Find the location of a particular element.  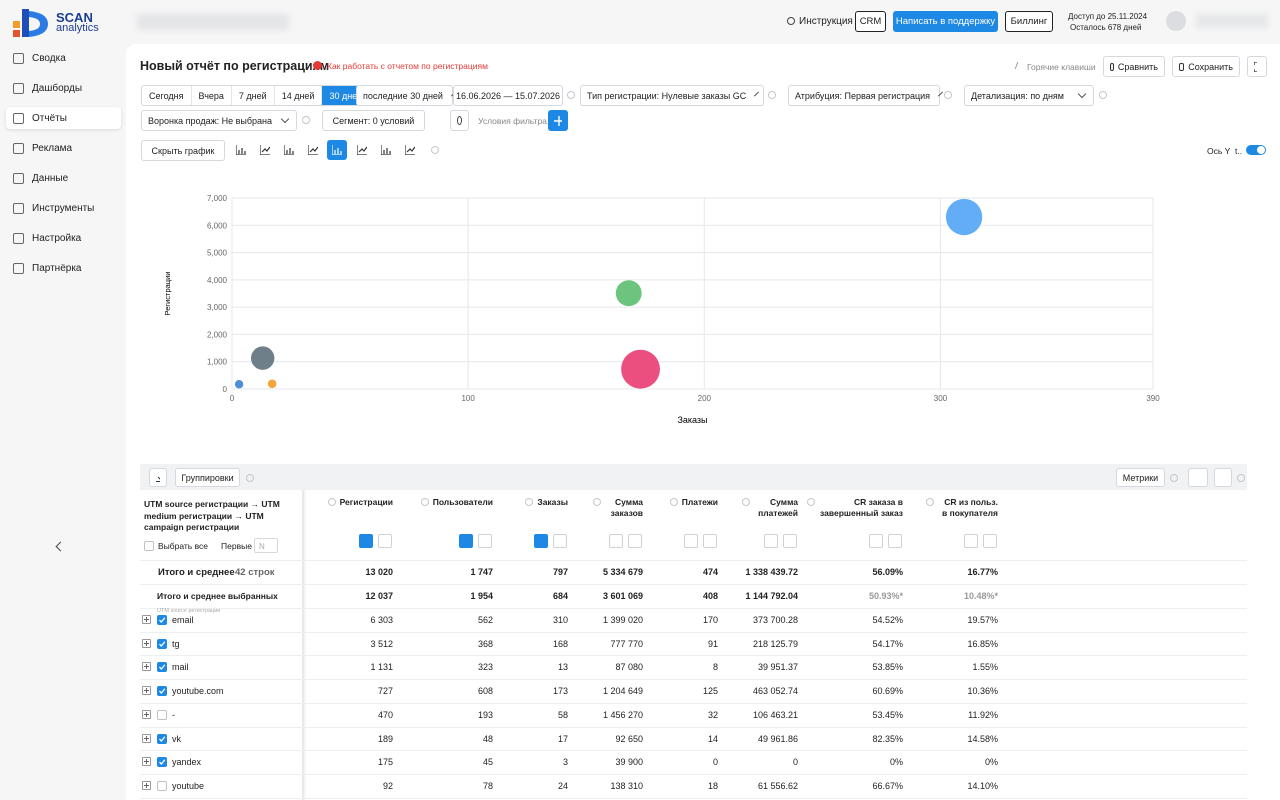

sidebar-item: Партнёрка is located at coordinates (63, 268).